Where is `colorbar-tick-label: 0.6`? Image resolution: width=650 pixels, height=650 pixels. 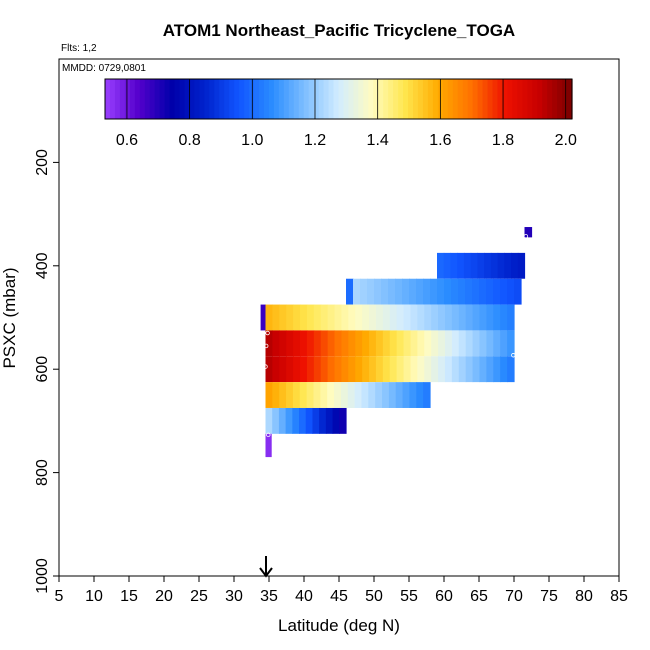 colorbar-tick-label: 0.6 is located at coordinates (127, 140).